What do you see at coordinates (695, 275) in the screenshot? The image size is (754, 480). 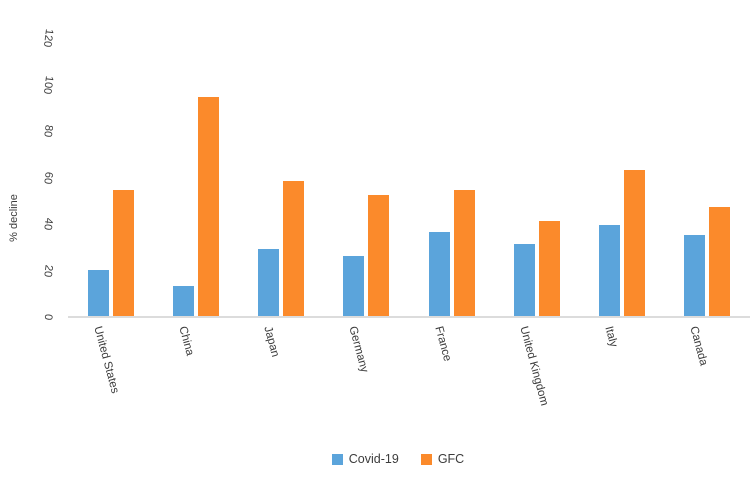 I see `bar-covid-19-canada` at bounding box center [695, 275].